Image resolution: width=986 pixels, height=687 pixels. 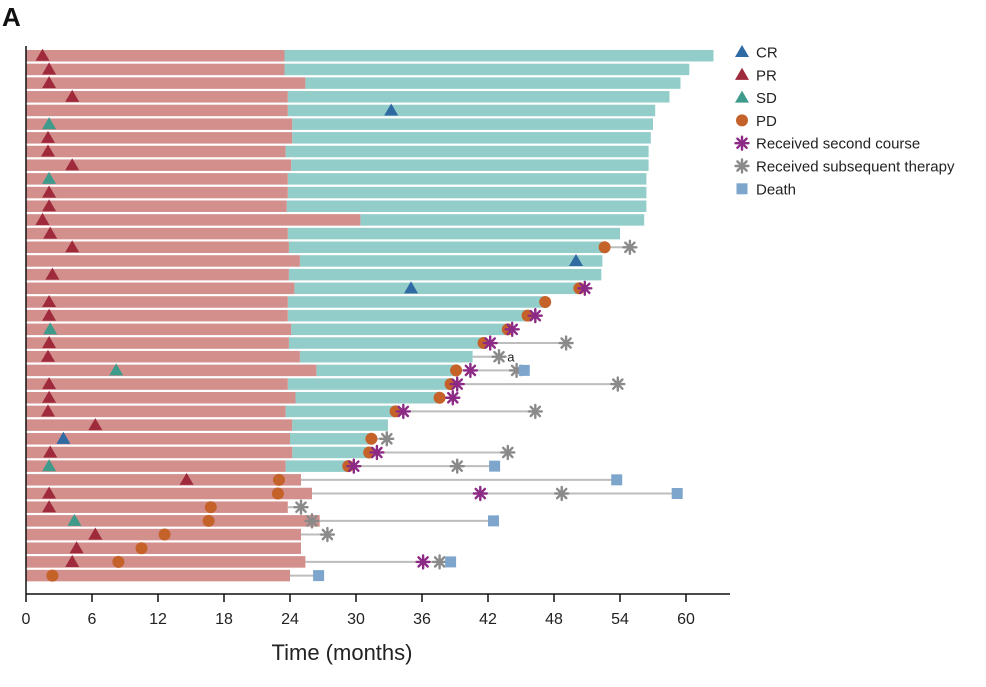 I want to click on x-axis-title: Time (months), so click(x=342, y=652).